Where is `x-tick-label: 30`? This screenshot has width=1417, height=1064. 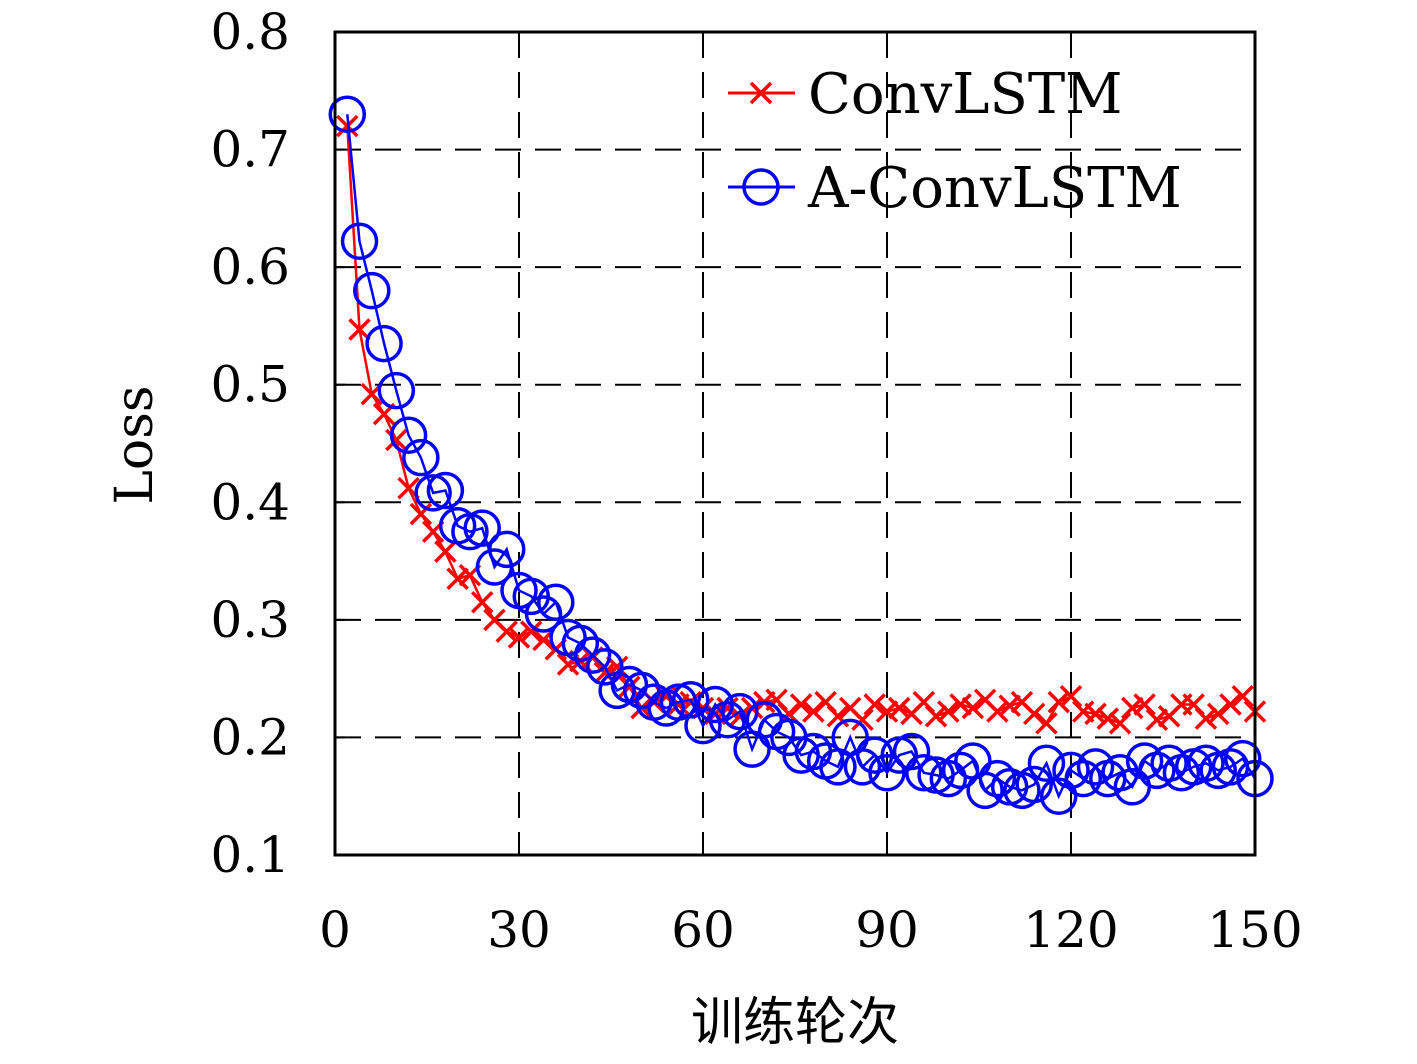
x-tick-label: 30 is located at coordinates (519, 930).